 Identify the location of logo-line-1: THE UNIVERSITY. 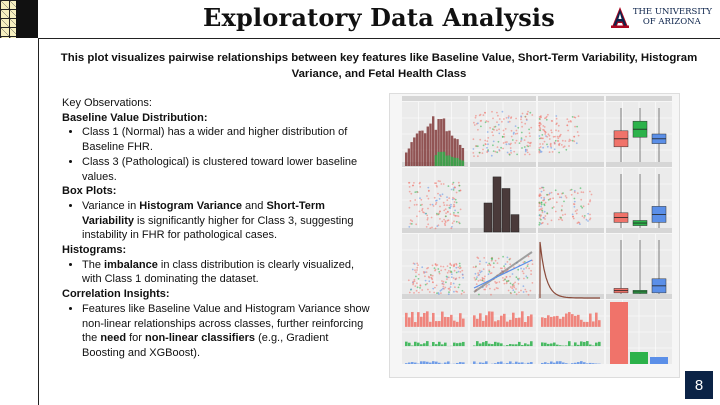
(672, 12).